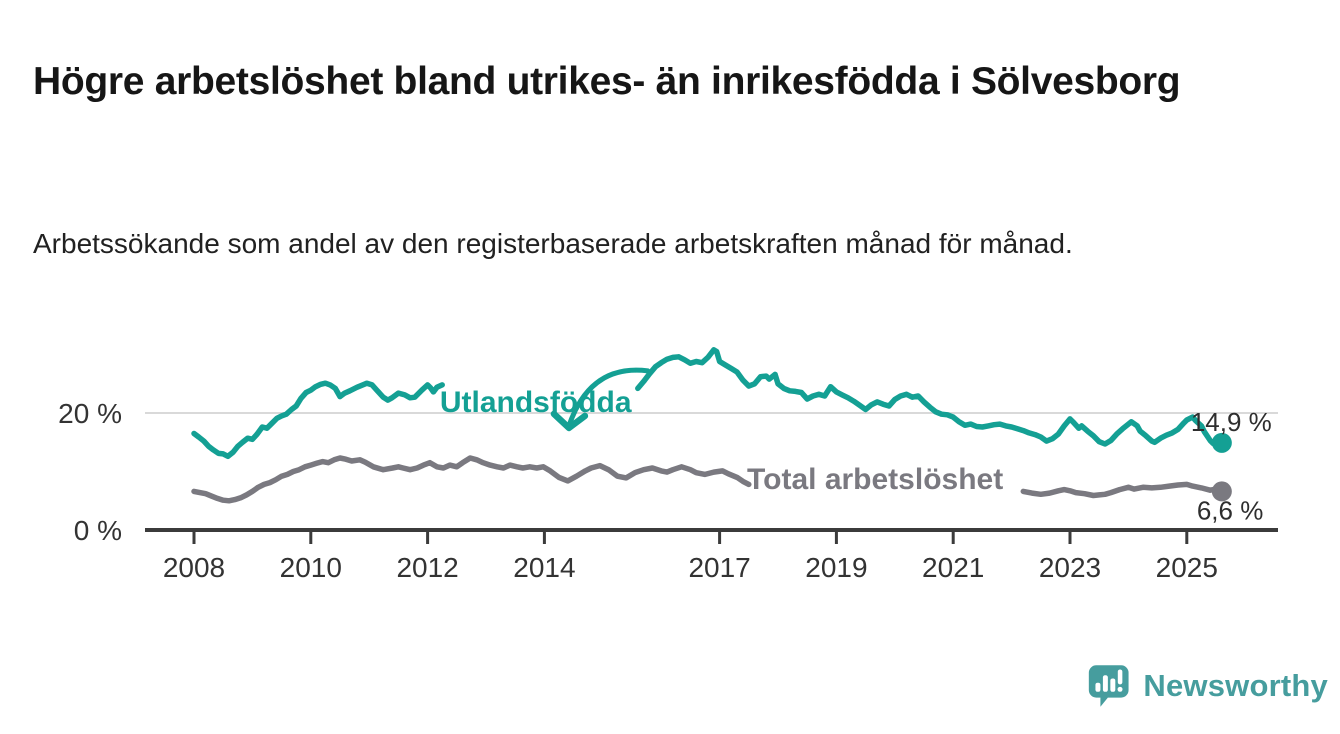 The height and width of the screenshot is (734, 1340). Describe the element at coordinates (1221, 442) in the screenshot. I see `utlandsfodda-end-dot` at that location.